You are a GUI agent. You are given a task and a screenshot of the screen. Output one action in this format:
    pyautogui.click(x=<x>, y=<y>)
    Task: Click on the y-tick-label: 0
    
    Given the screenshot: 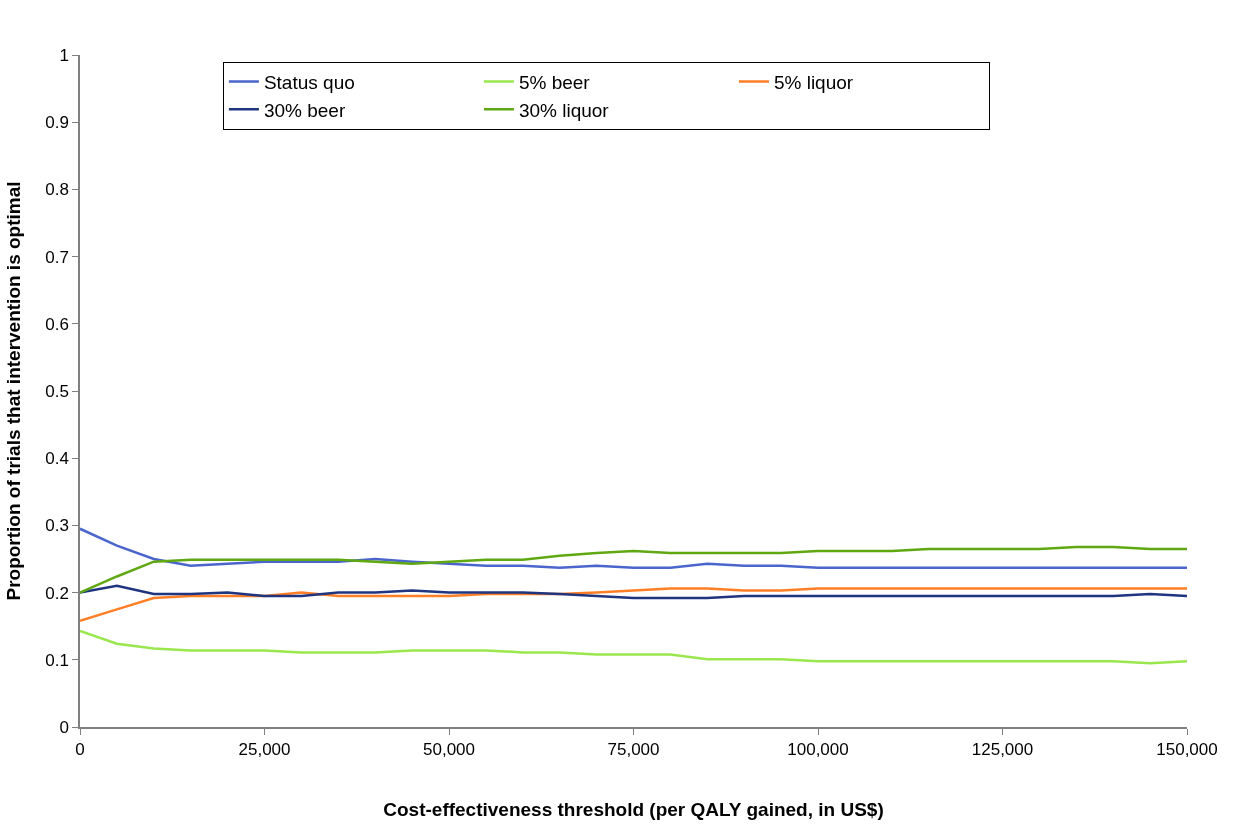 What is the action you would take?
    pyautogui.click(x=64, y=727)
    